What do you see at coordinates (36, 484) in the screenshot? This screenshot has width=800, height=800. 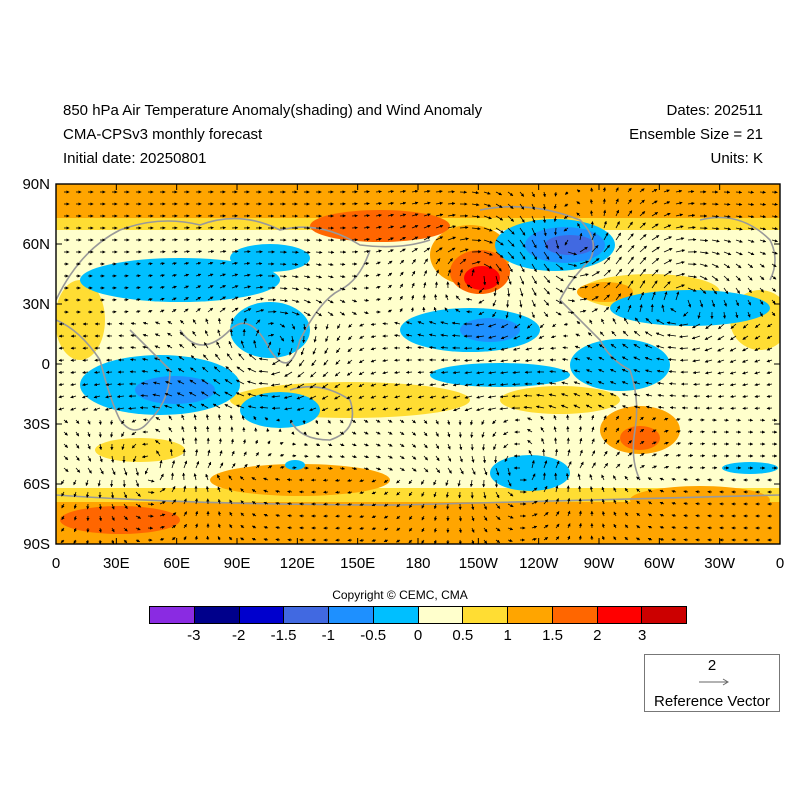 I see `lat-tick-label: 60S` at bounding box center [36, 484].